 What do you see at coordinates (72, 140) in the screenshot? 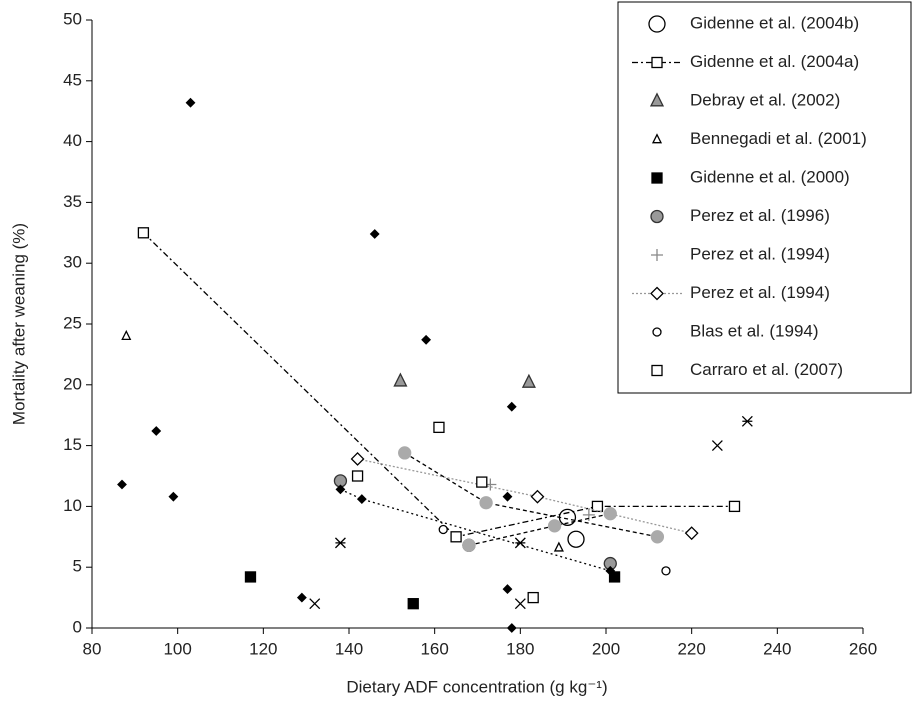
I see `y-tick-label: 40` at bounding box center [72, 140].